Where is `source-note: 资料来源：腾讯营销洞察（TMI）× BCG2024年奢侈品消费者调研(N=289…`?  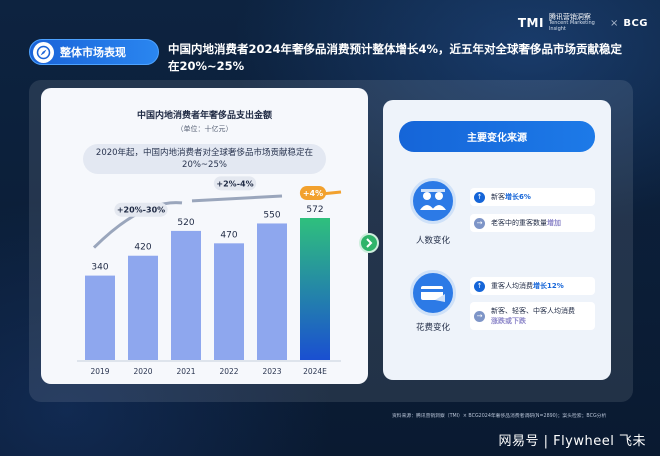
source-note: 资料来源：腾讯营销洞察（TMI）× BCG2024年奢侈品消费者调研(N=289… is located at coordinates (499, 416).